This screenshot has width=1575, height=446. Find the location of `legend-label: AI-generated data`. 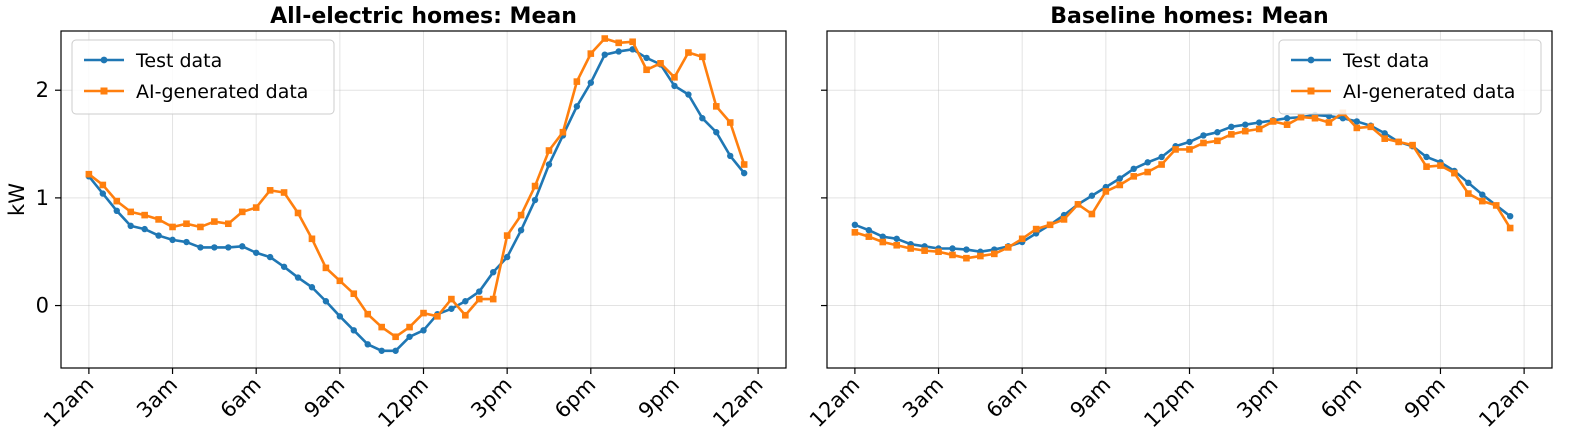

legend-label: AI-generated data is located at coordinates (1429, 92).